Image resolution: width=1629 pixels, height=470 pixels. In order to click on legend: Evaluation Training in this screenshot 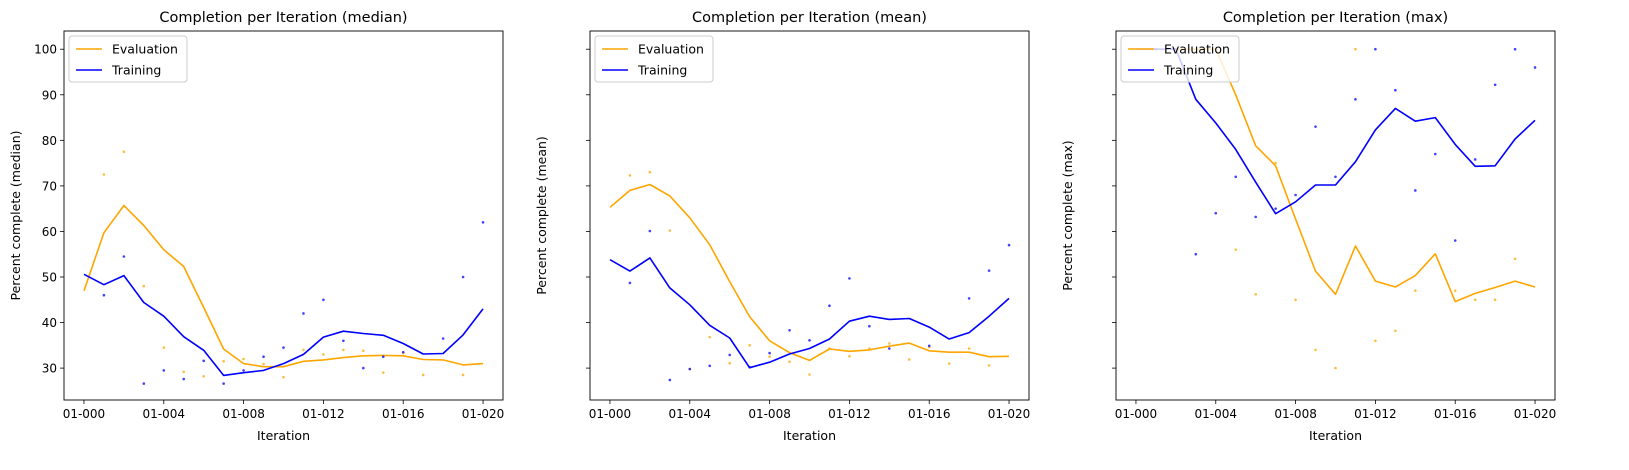, I will do `click(654, 59)`.